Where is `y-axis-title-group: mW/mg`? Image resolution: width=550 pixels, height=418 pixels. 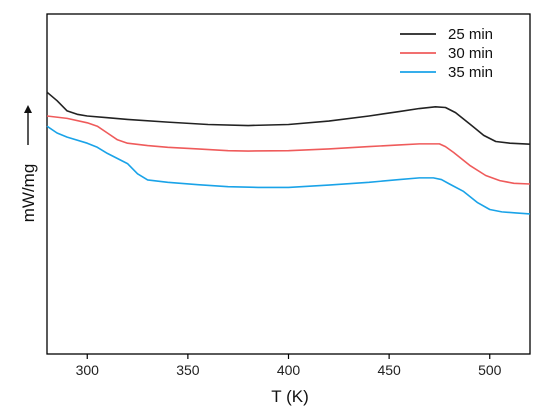 y-axis-title-group: mW/mg is located at coordinates (28, 163).